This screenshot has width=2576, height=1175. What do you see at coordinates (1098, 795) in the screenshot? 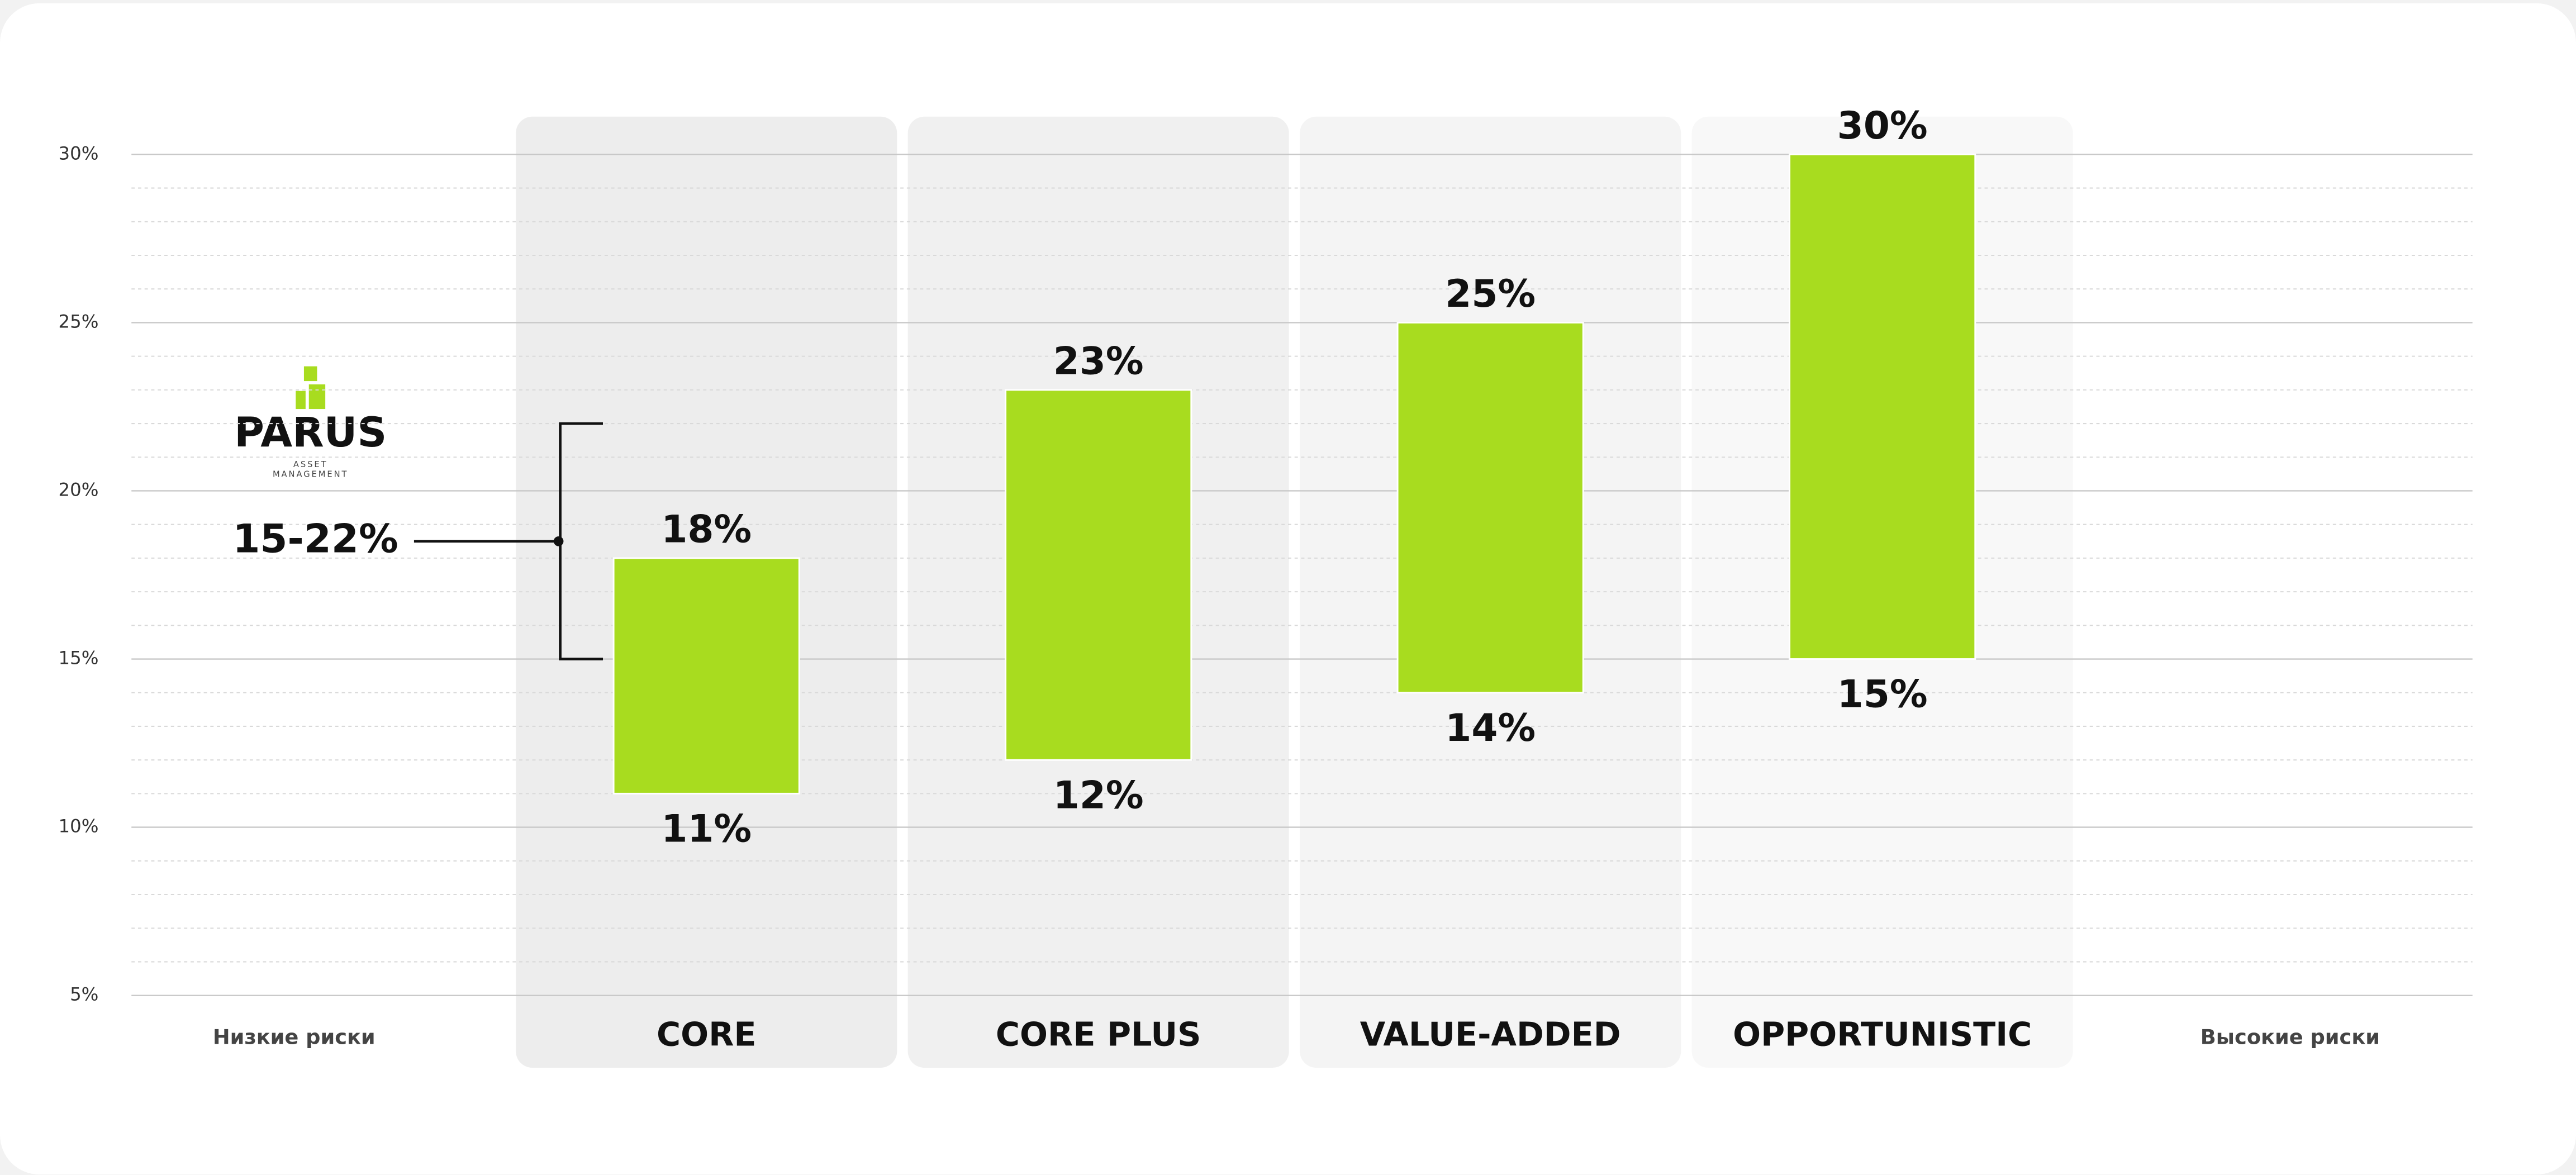
I see `low-label: 12%` at bounding box center [1098, 795].